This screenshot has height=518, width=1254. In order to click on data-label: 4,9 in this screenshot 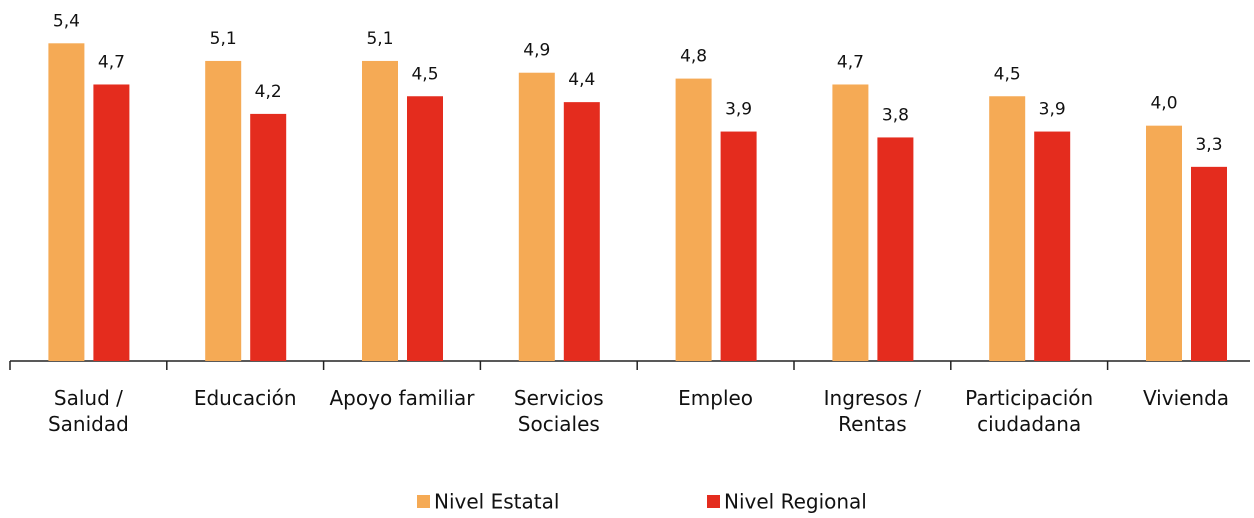, I will do `click(536, 51)`.